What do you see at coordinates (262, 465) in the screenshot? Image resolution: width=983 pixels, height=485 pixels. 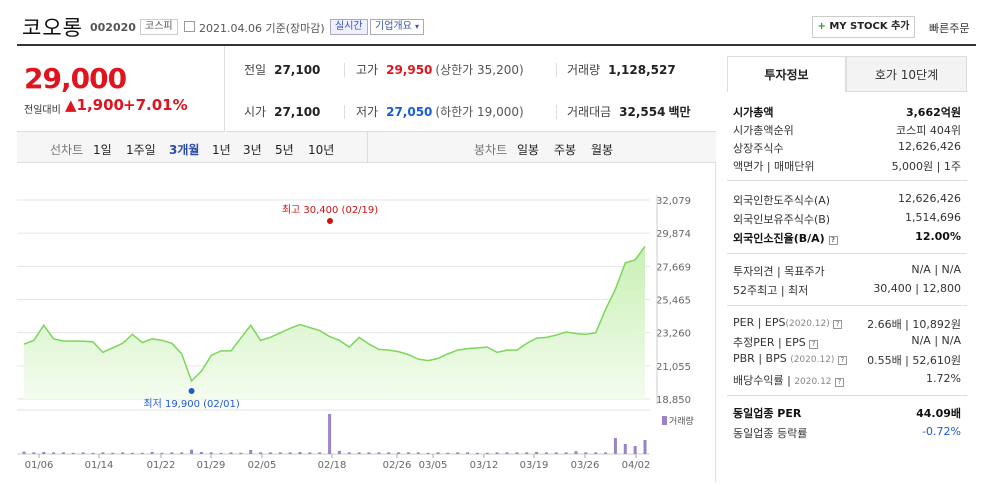 I see `x-tick-label: 02/05` at bounding box center [262, 465].